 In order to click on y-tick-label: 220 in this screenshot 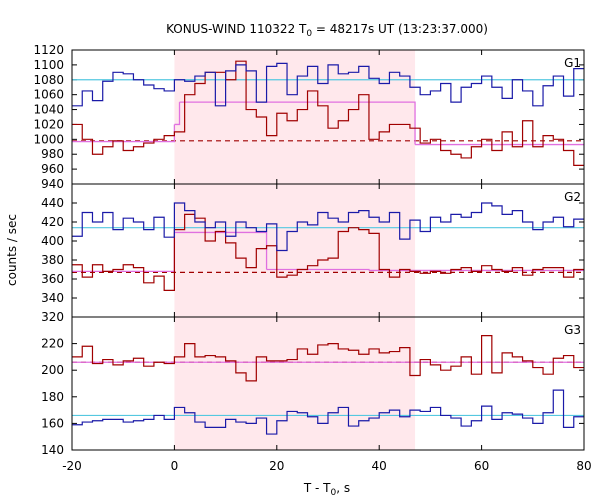, I will do `click(52, 344)`.